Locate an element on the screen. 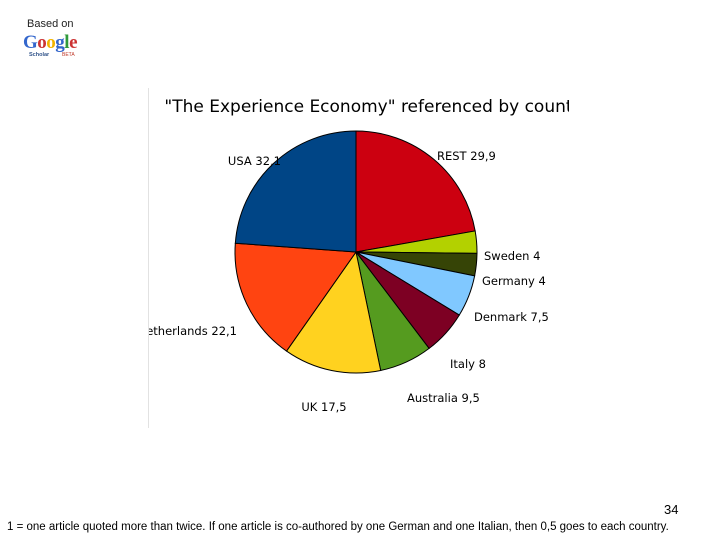 The width and height of the screenshot is (728, 546). slice-label-netherlands: Netherlands 22,1 is located at coordinates (193, 331).